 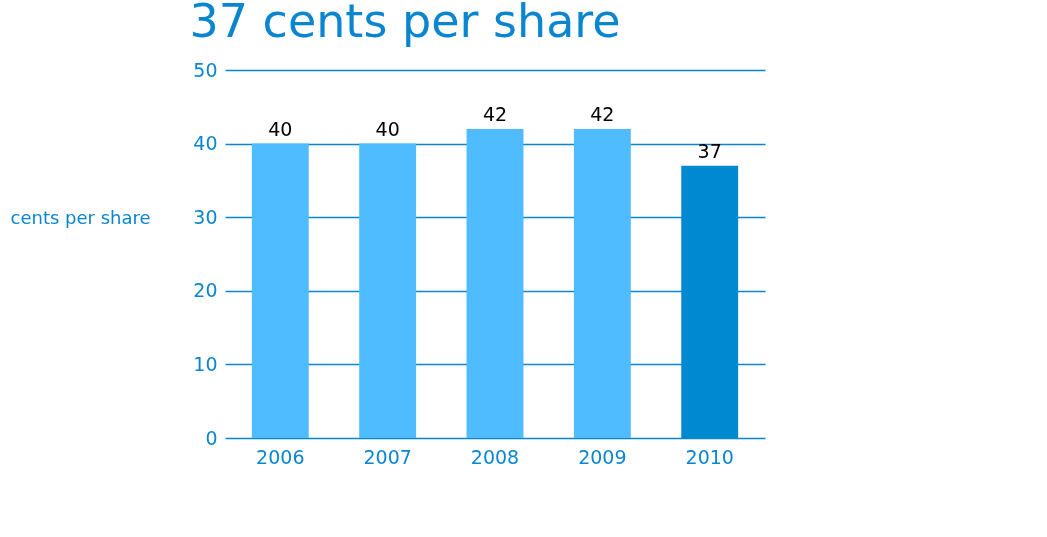 I want to click on x-tick-label: 2009, so click(x=602, y=456).